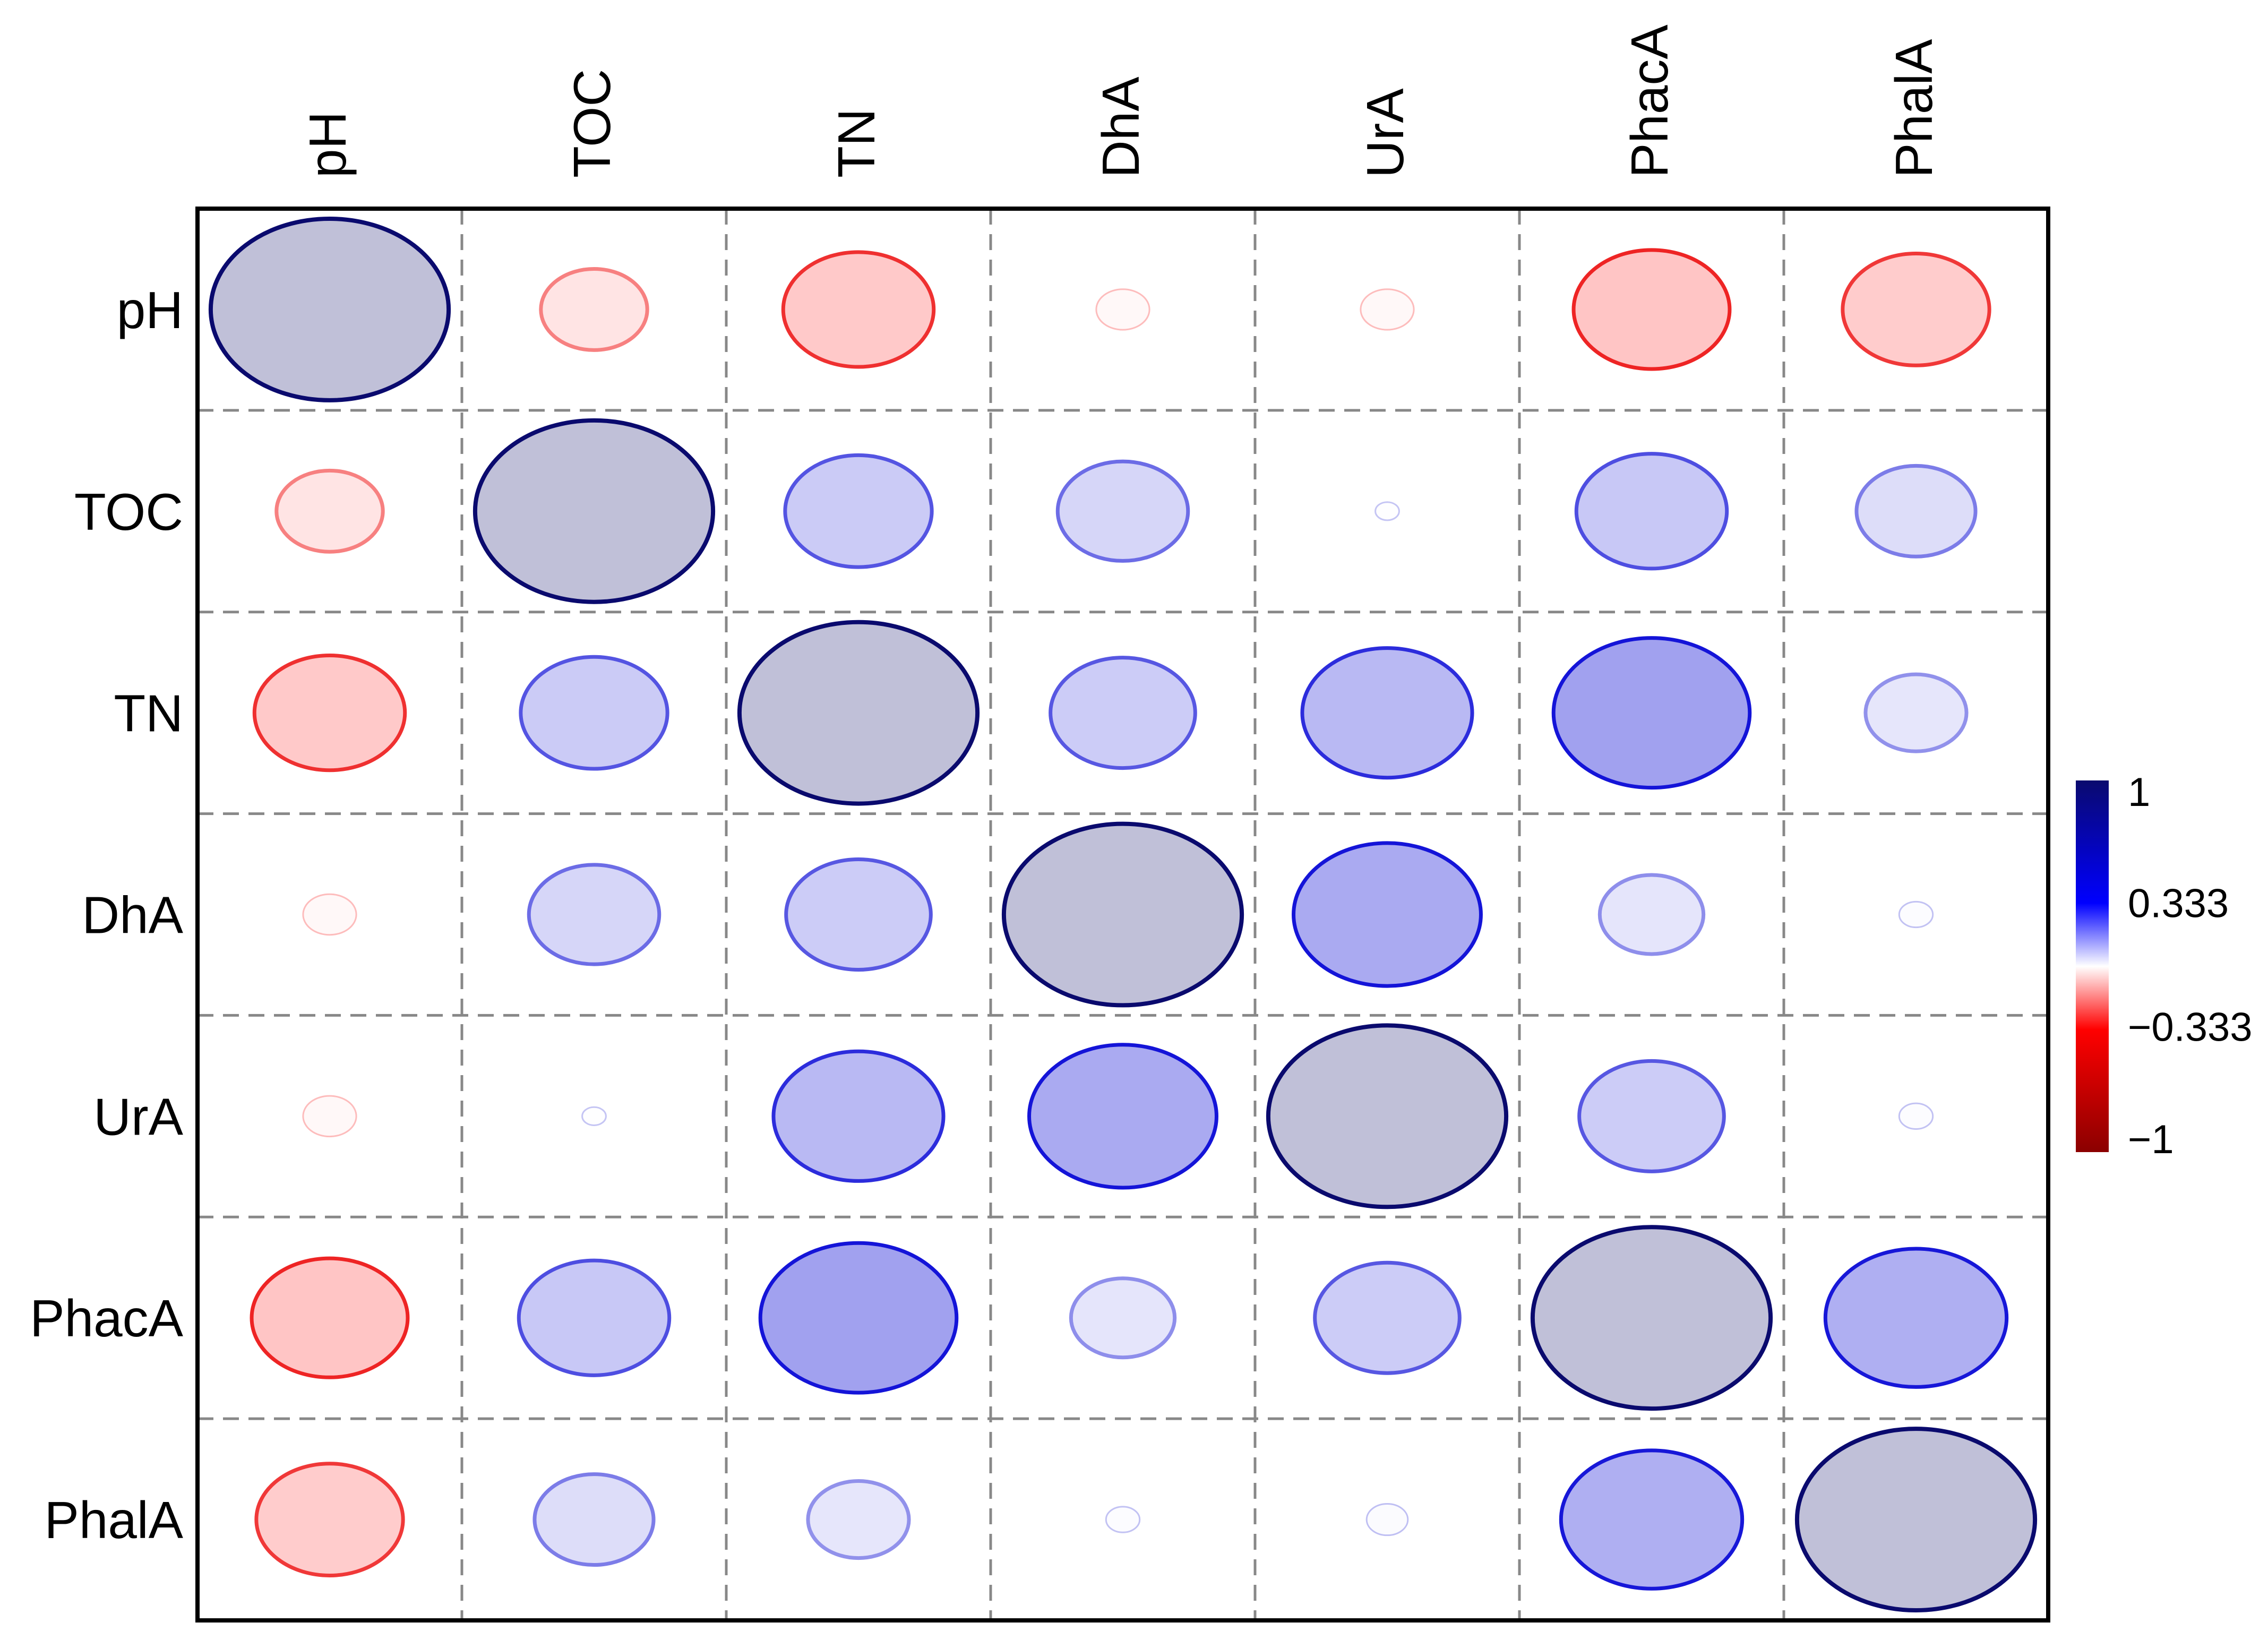 The width and height of the screenshot is (2268, 1631). I want to click on colorbar-tick-label: 0.333, so click(2178, 903).